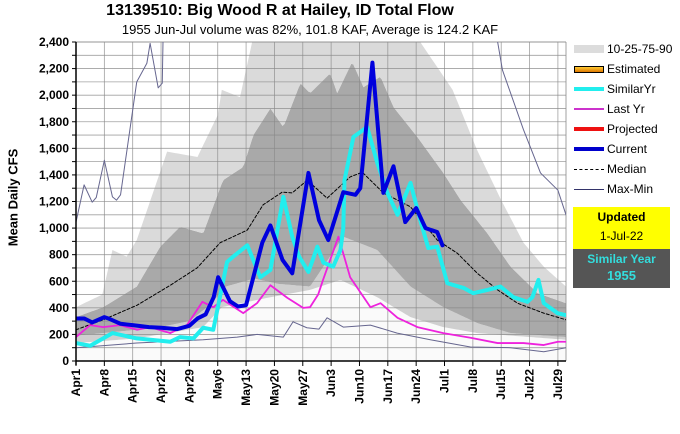 This screenshot has width=680, height=434. I want to click on legend-current: Current, so click(610, 149).